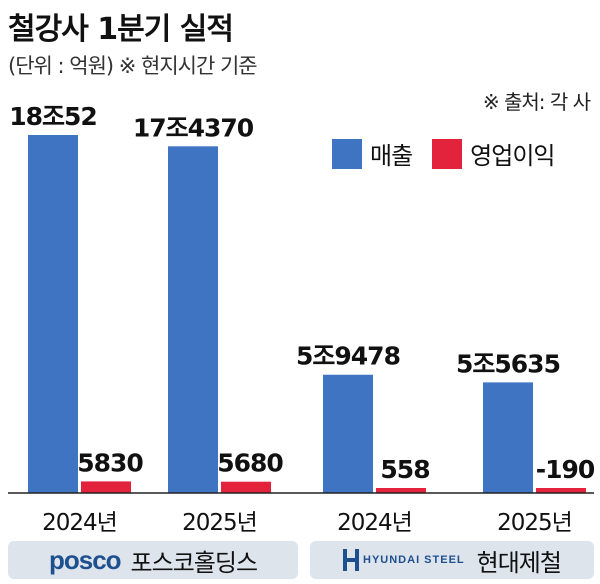  What do you see at coordinates (300, 561) in the screenshot?
I see `company-row: posco 포스코홀딩스 HYUNDAI STEEL 현대제철` at bounding box center [300, 561].